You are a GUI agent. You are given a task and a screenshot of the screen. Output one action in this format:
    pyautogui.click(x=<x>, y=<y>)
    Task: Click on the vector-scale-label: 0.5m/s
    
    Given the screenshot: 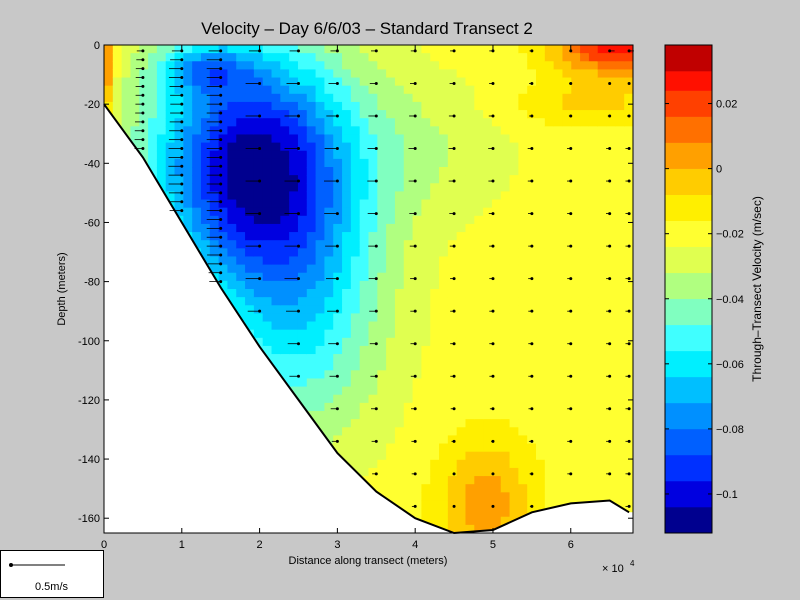 What is the action you would take?
    pyautogui.click(x=52, y=587)
    